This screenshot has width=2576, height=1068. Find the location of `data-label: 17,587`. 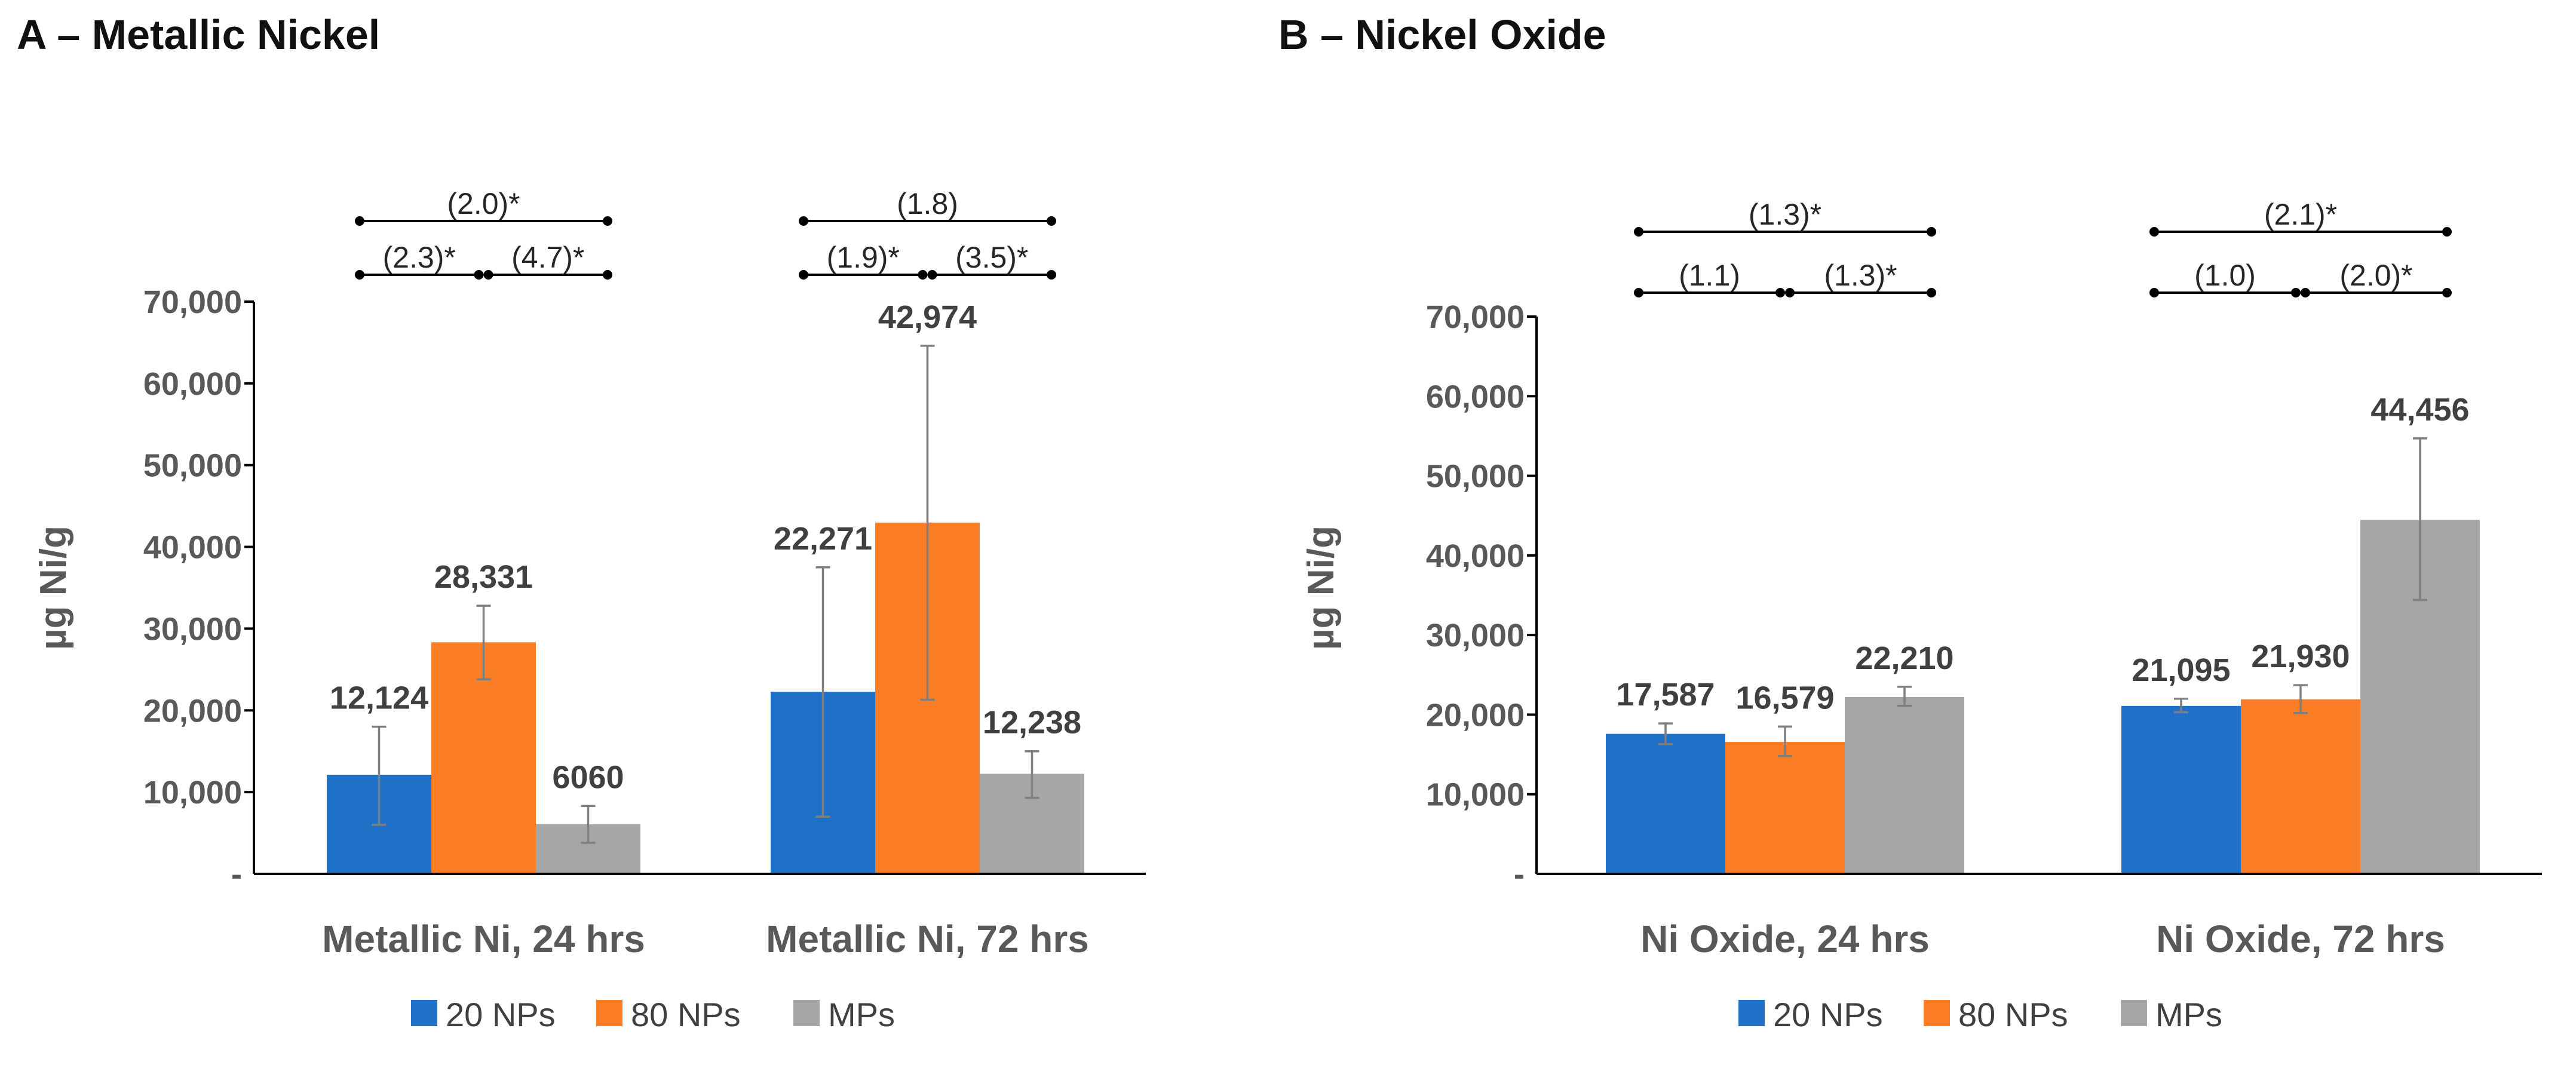

data-label: 17,587 is located at coordinates (1665, 695).